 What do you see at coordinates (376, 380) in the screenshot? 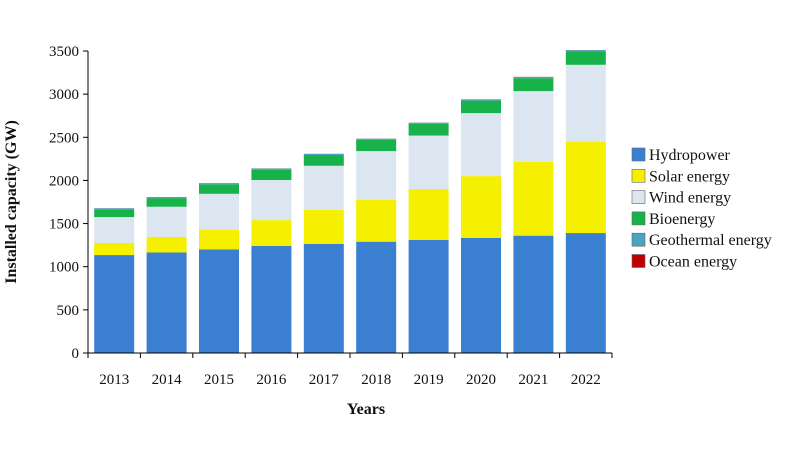
I see `x-tick-label: 2018` at bounding box center [376, 380].